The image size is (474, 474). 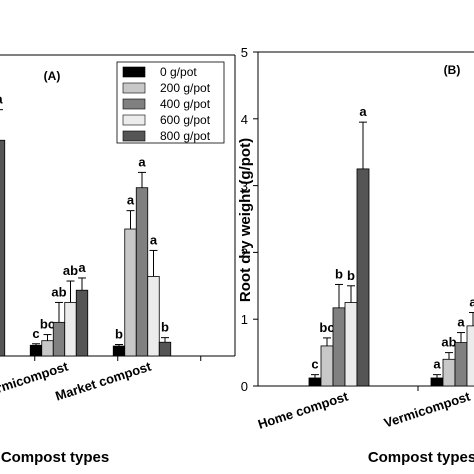 What do you see at coordinates (185, 136) in the screenshot?
I see `legend-label: 800 g/pot` at bounding box center [185, 136].